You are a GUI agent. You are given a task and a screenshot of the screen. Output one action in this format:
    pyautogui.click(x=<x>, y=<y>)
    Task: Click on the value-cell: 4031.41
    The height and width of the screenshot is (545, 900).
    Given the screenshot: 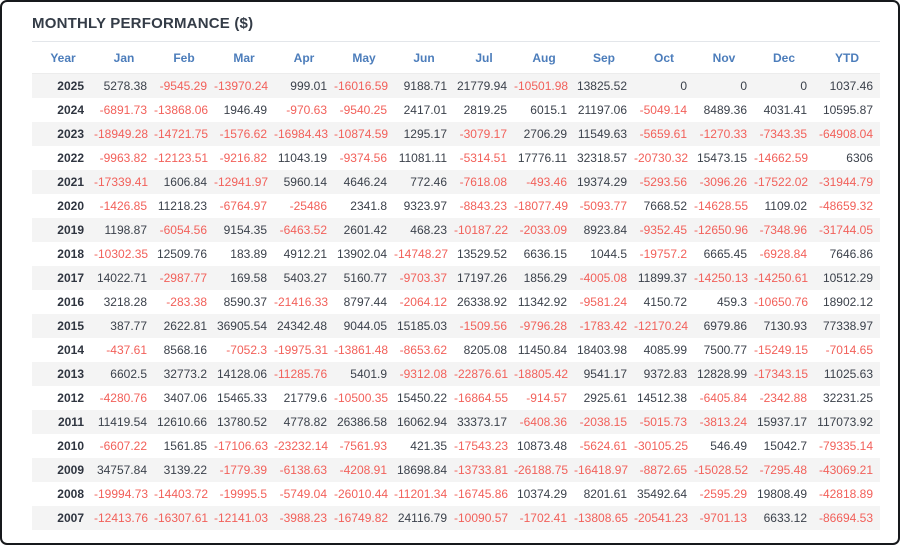 What is the action you would take?
    pyautogui.click(x=785, y=110)
    